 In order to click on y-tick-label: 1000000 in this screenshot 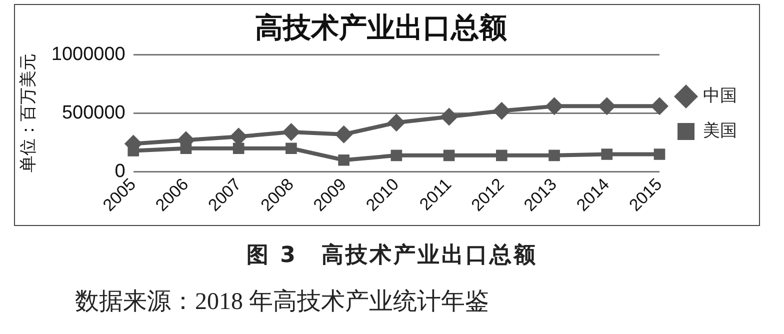, I will do `click(88, 54)`.